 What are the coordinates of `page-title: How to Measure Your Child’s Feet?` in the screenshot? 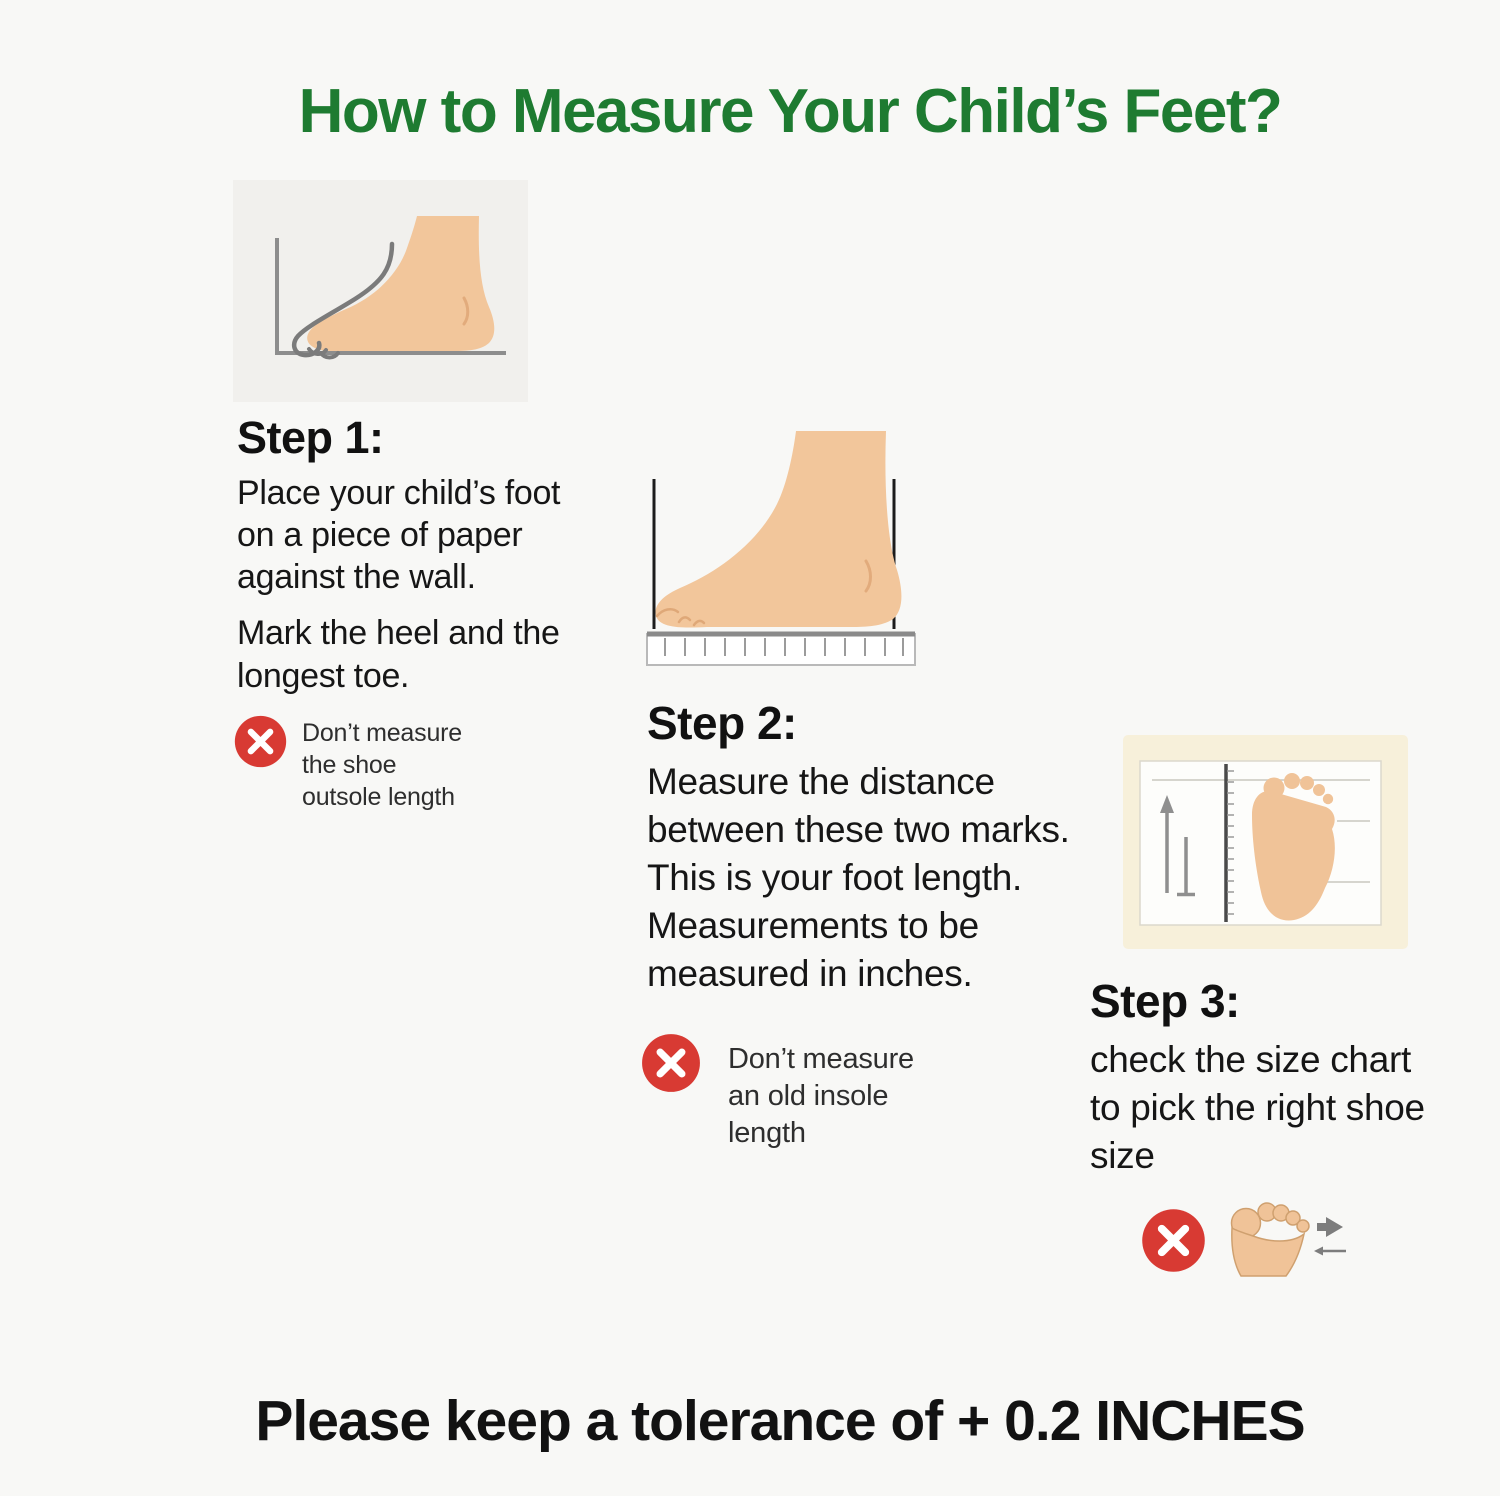 It's located at (790, 111).